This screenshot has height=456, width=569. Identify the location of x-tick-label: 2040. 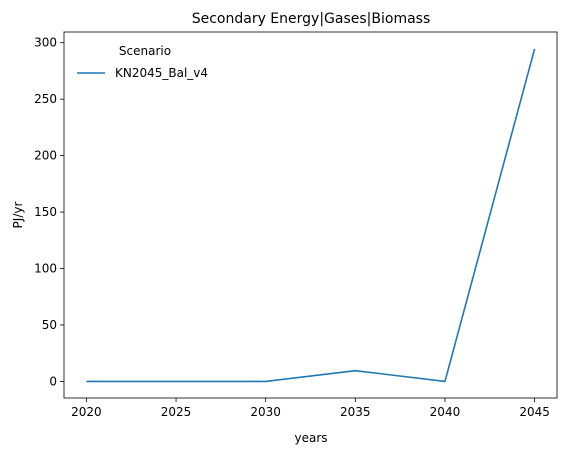
(445, 412).